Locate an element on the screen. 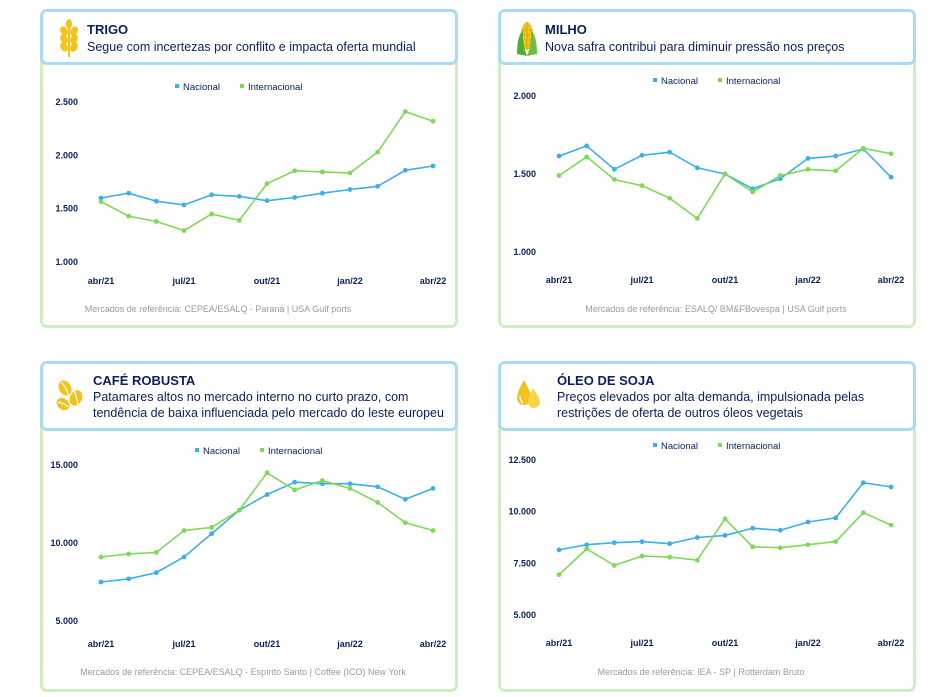  y-tick-label: 15.000 is located at coordinates (64, 465).